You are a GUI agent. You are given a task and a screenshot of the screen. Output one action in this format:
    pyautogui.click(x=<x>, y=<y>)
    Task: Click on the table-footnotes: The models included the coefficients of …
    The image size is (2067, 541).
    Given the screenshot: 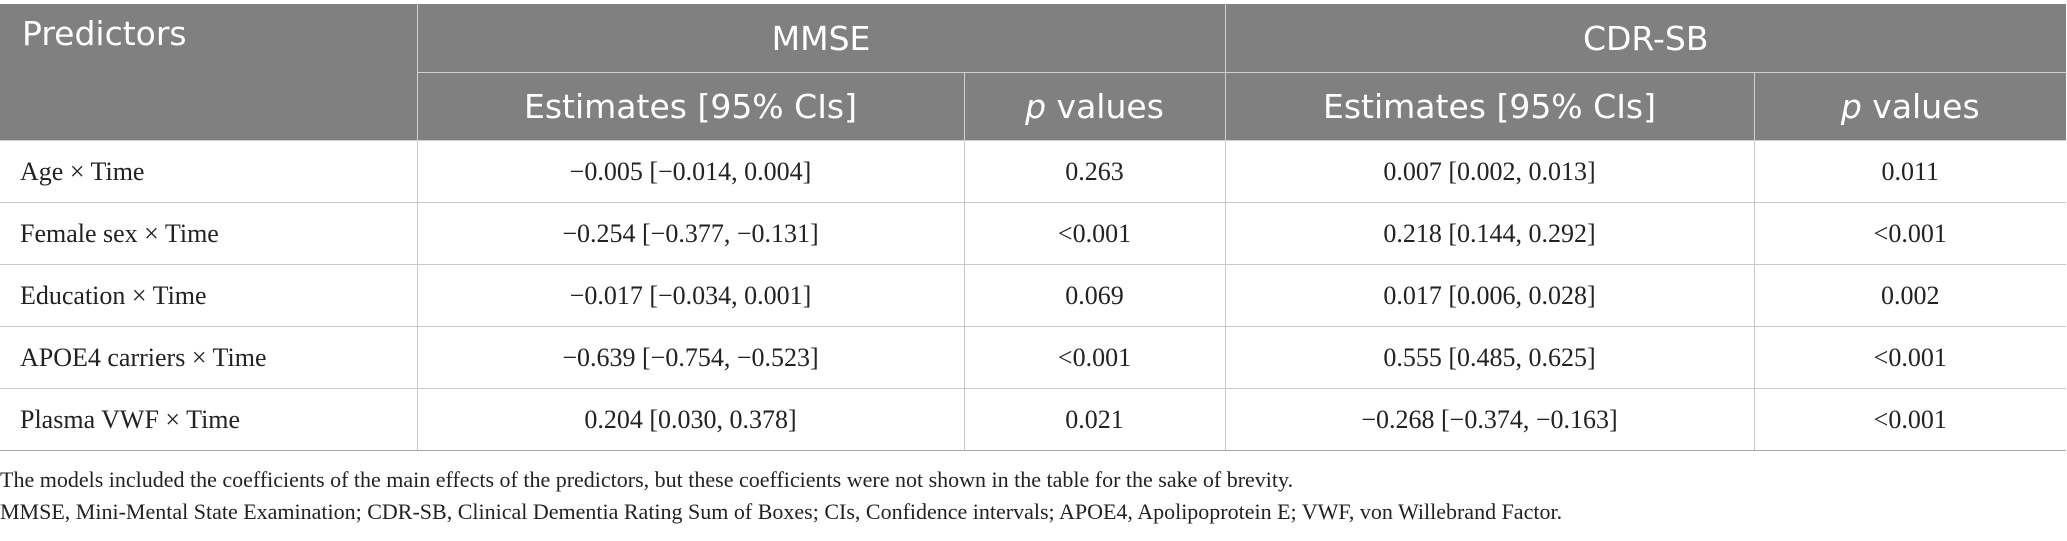 What is the action you would take?
    pyautogui.click(x=1033, y=496)
    